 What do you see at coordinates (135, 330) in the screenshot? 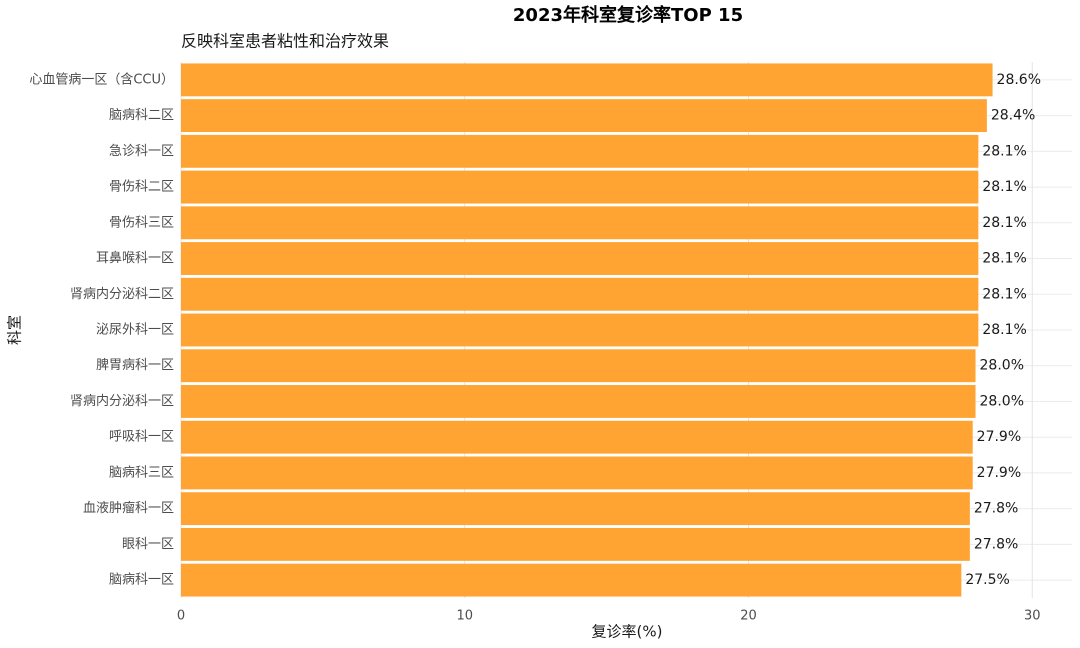
I see `y-tick-label: 泌尿外科一区` at bounding box center [135, 330].